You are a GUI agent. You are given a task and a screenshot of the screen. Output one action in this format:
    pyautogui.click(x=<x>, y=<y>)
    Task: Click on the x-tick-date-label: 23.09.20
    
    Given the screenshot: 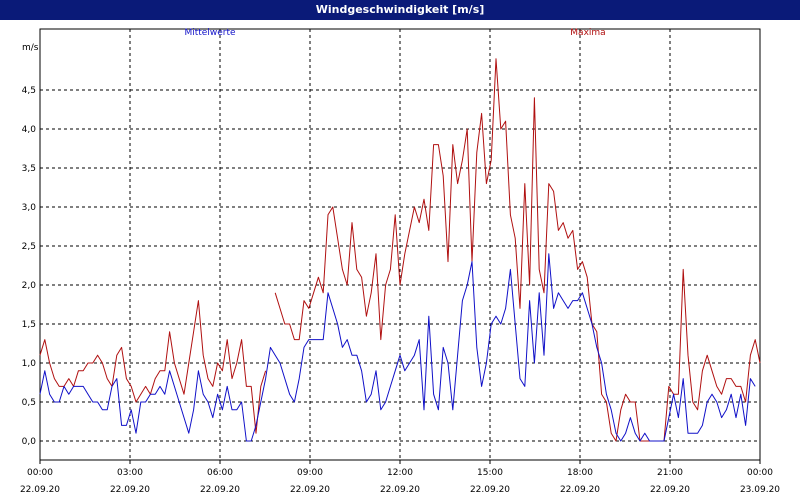 What is the action you would take?
    pyautogui.click(x=760, y=490)
    